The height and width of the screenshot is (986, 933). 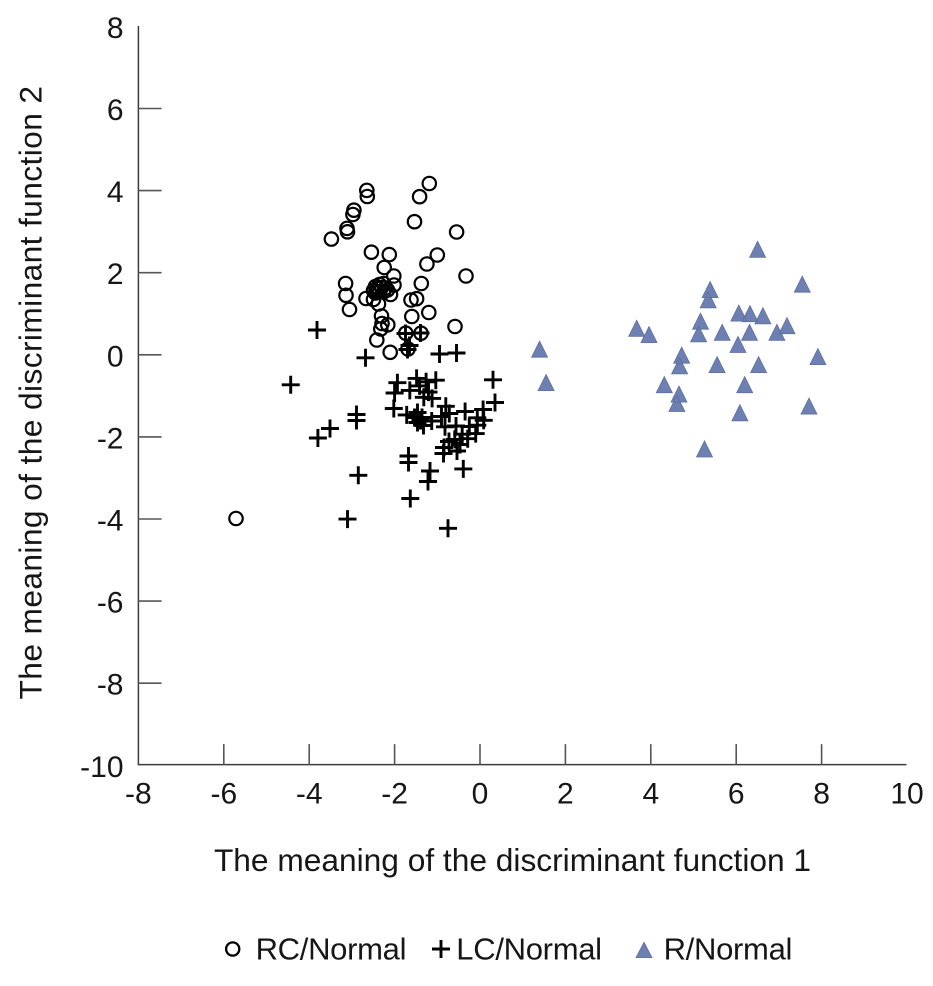 I want to click on svg-text: R/Normal, so click(x=728, y=949).